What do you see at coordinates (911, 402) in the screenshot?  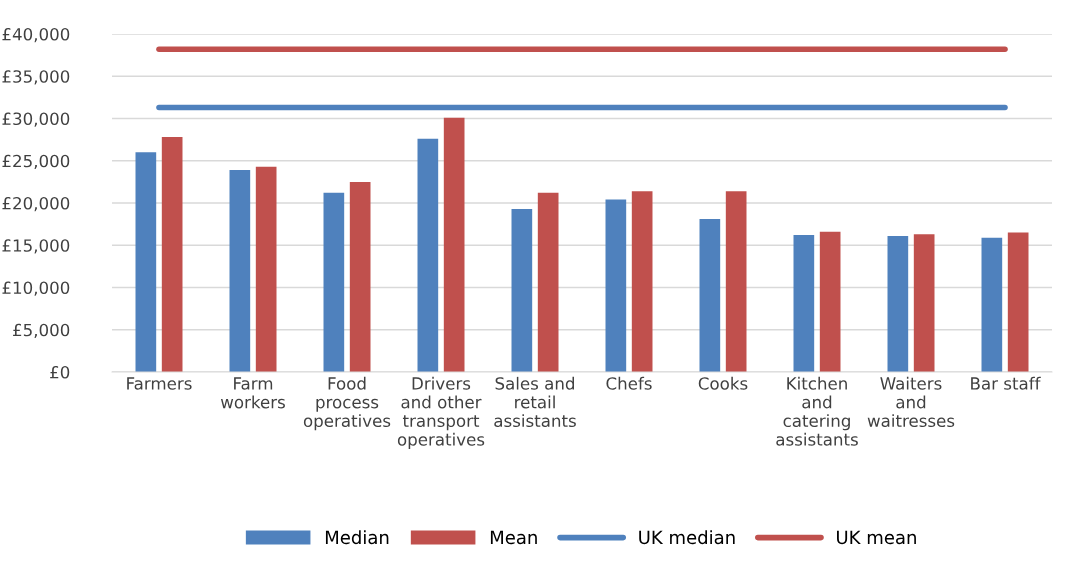 I see `x-tick-label: Waiters and waitresses` at bounding box center [911, 402].